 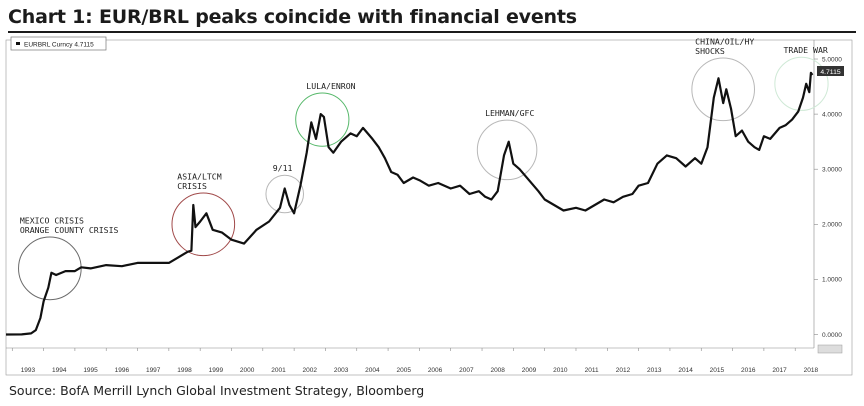 What do you see at coordinates (623, 370) in the screenshot?
I see `x-tick-label: 2012` at bounding box center [623, 370].